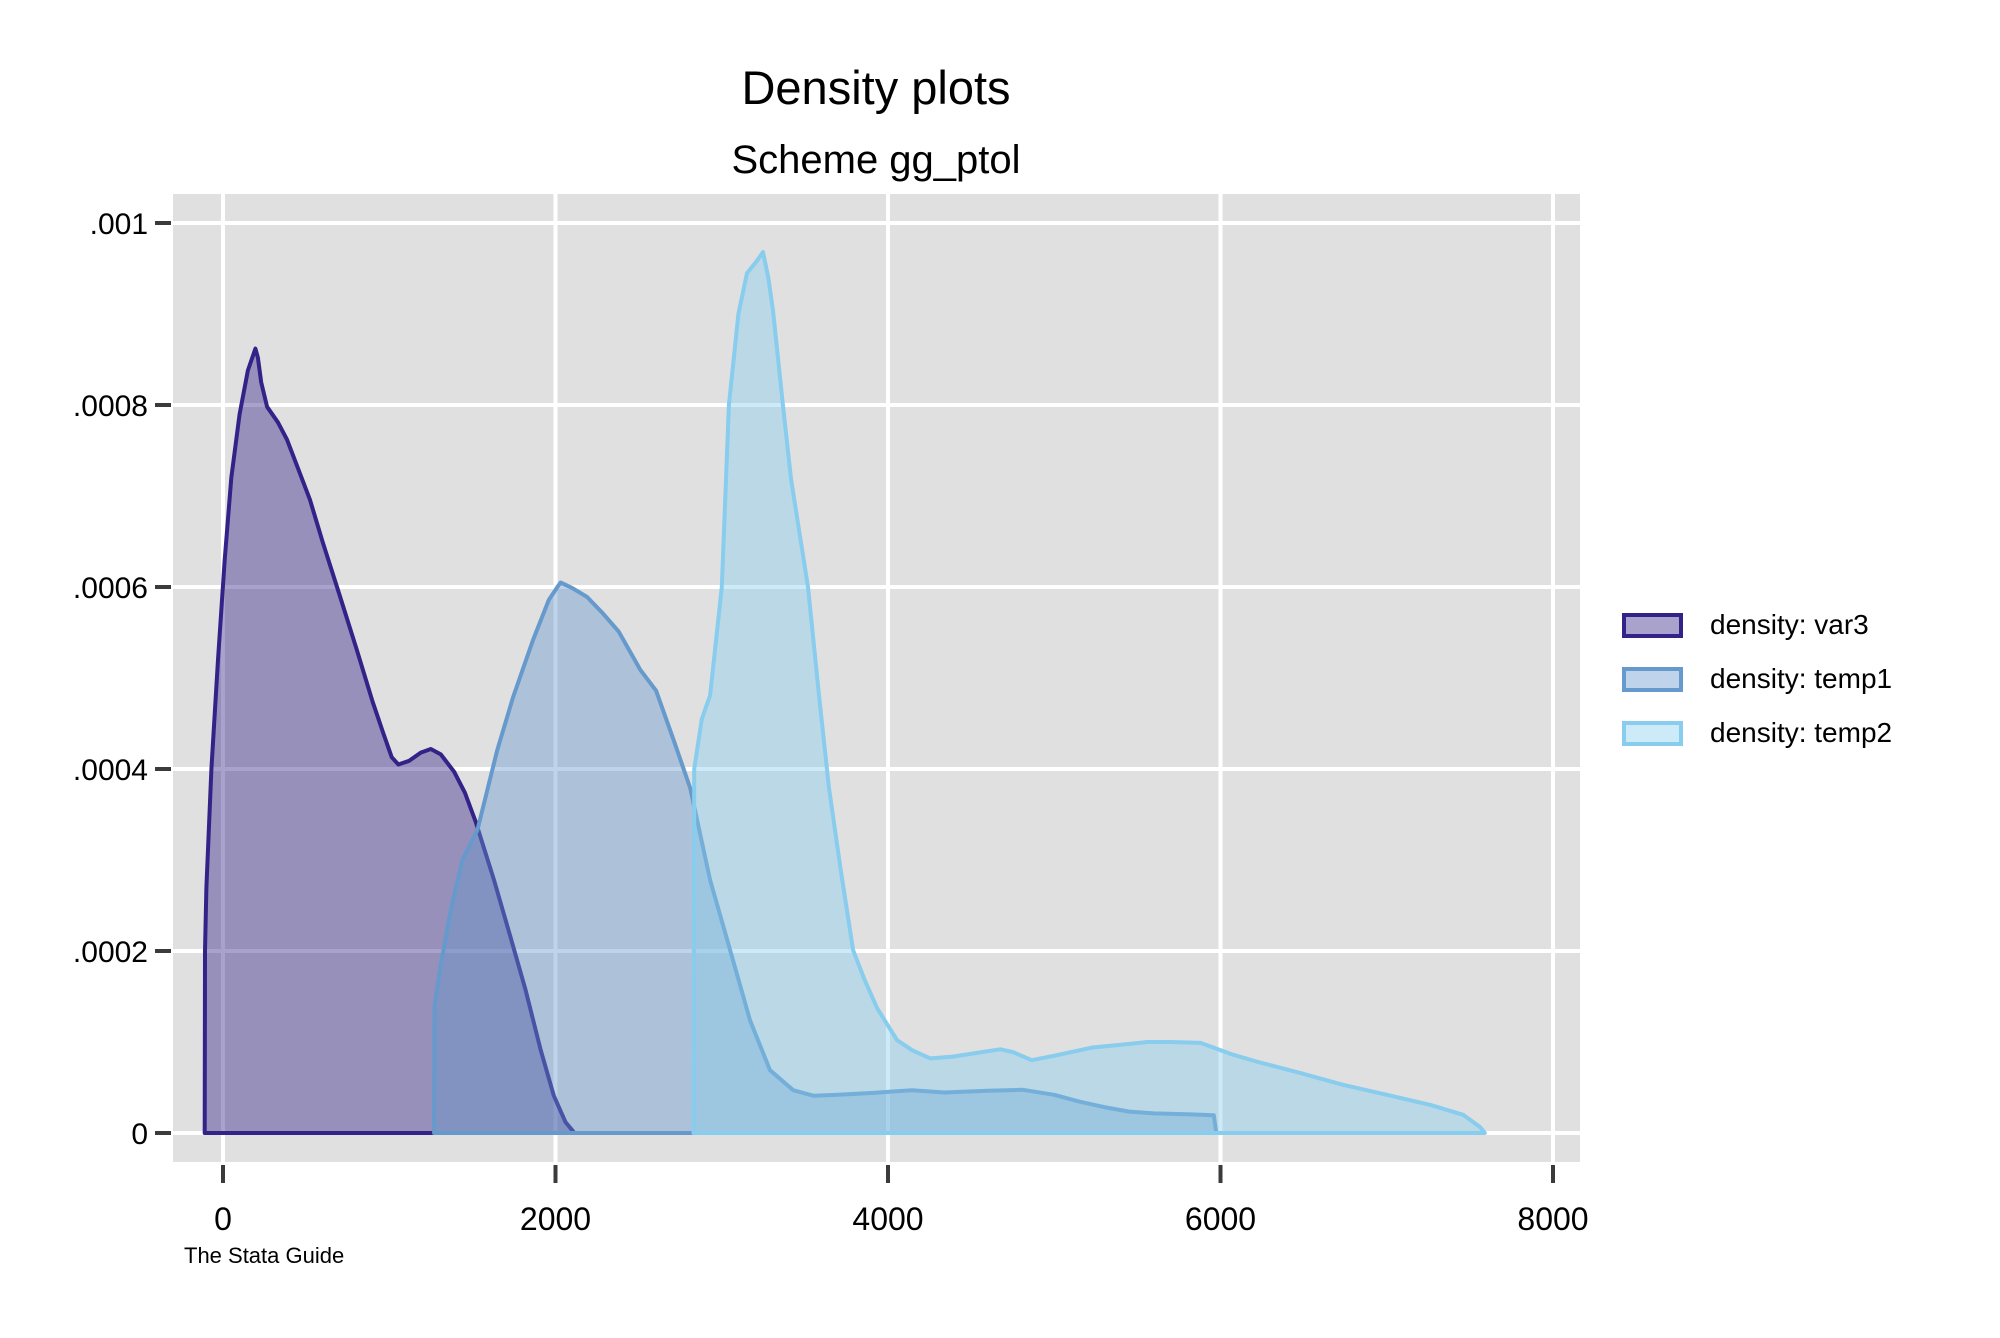  Describe the element at coordinates (110, 406) in the screenshot. I see `y-tick-label: .0008` at that location.